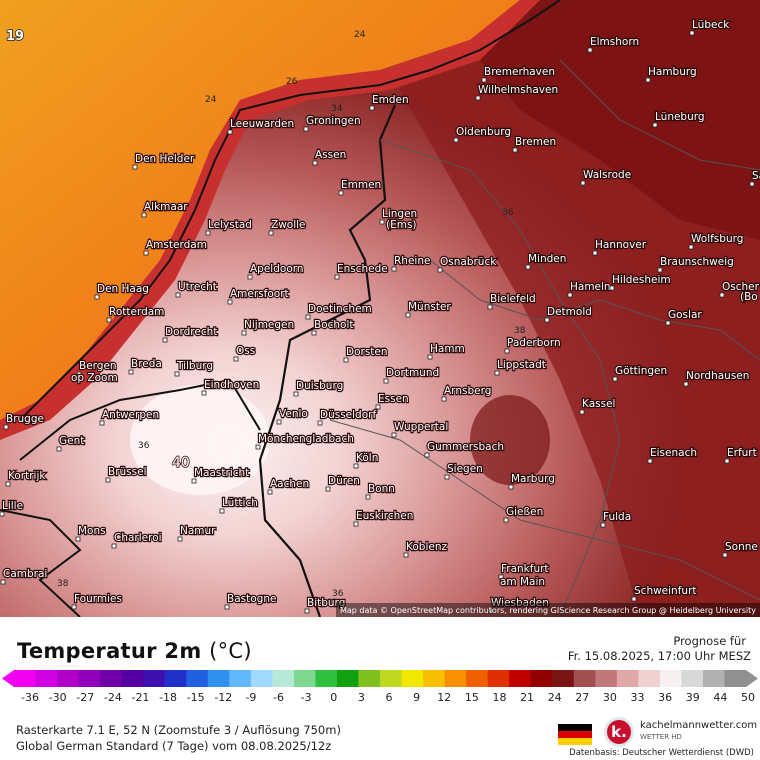 This screenshot has width=760, height=760. I want to click on colorbar-tick-0: -36, so click(30, 697).